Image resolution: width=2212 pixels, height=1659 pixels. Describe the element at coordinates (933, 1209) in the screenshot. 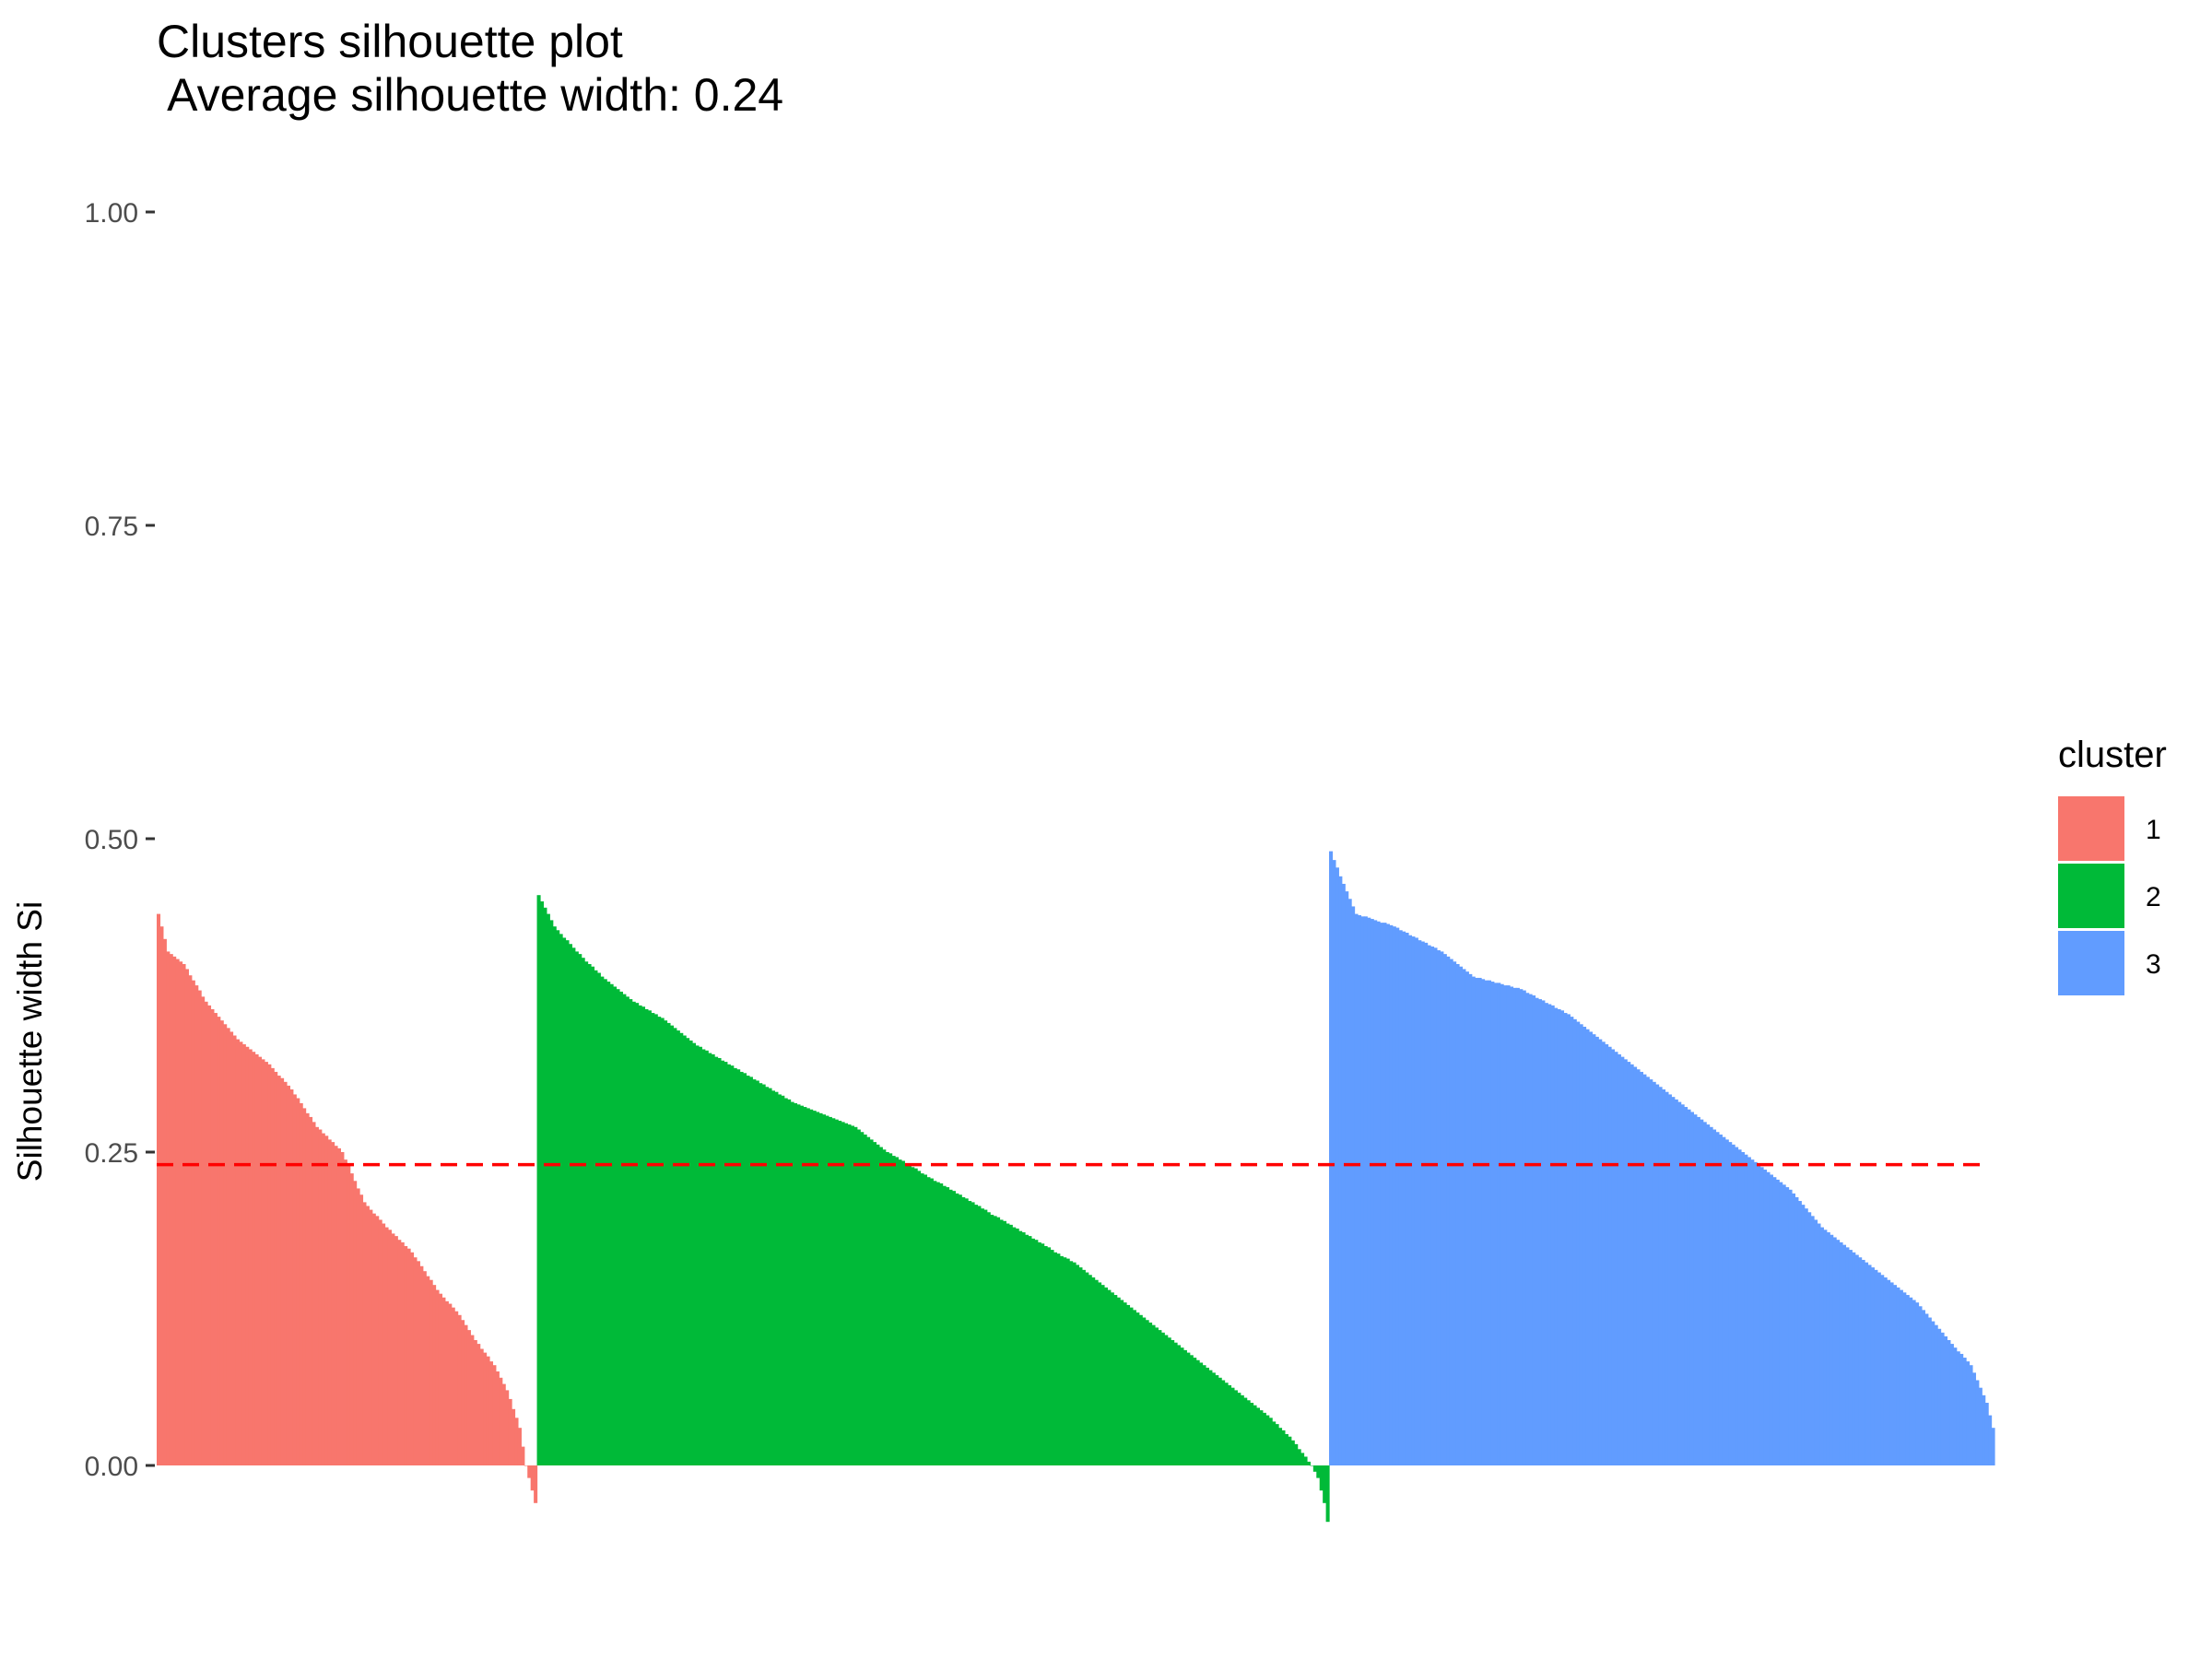

I see `cluster-2-bars` at that location.